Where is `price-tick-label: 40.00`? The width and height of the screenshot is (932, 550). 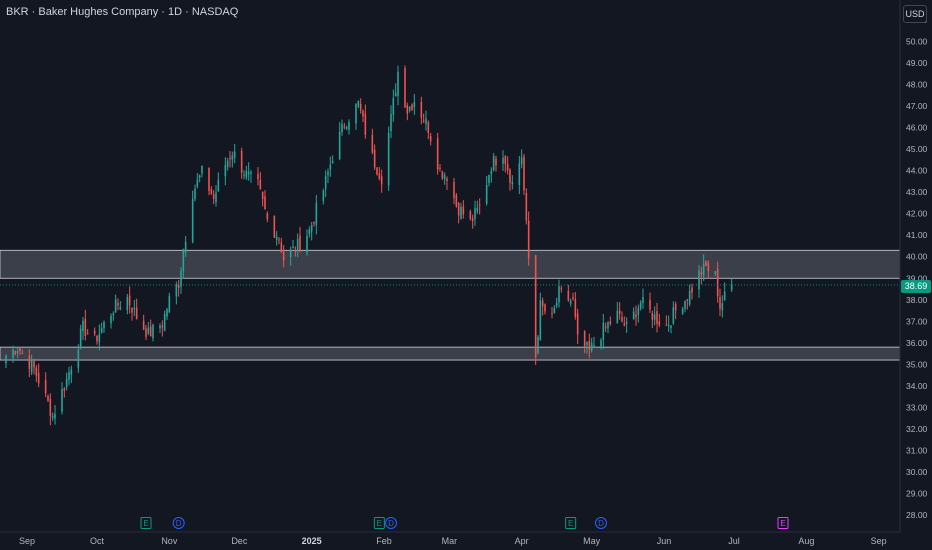
price-tick-label: 40.00 is located at coordinates (917, 257).